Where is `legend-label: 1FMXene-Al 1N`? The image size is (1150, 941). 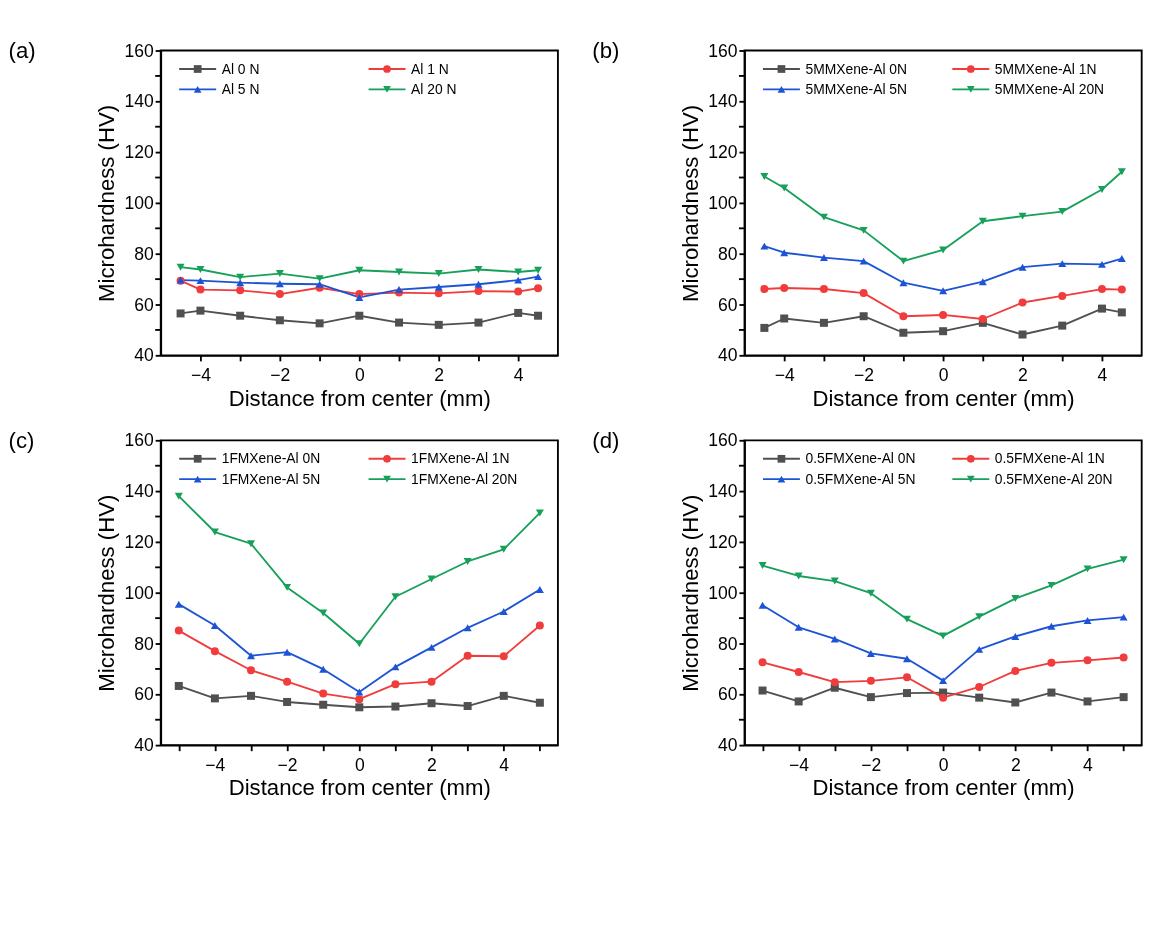
legend-label: 1FMXene-Al 1N is located at coordinates (460, 458).